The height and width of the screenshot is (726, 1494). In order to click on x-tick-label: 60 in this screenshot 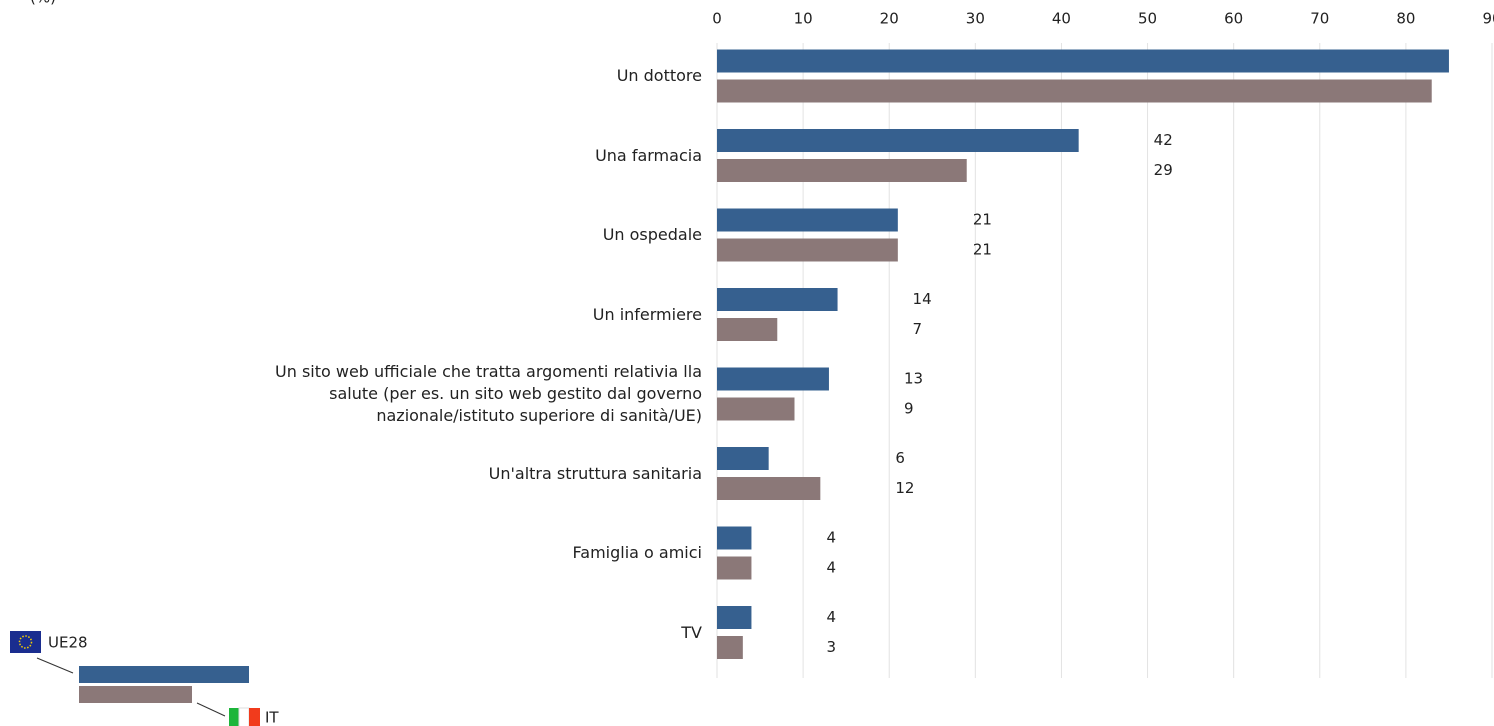, I will do `click(1233, 19)`.